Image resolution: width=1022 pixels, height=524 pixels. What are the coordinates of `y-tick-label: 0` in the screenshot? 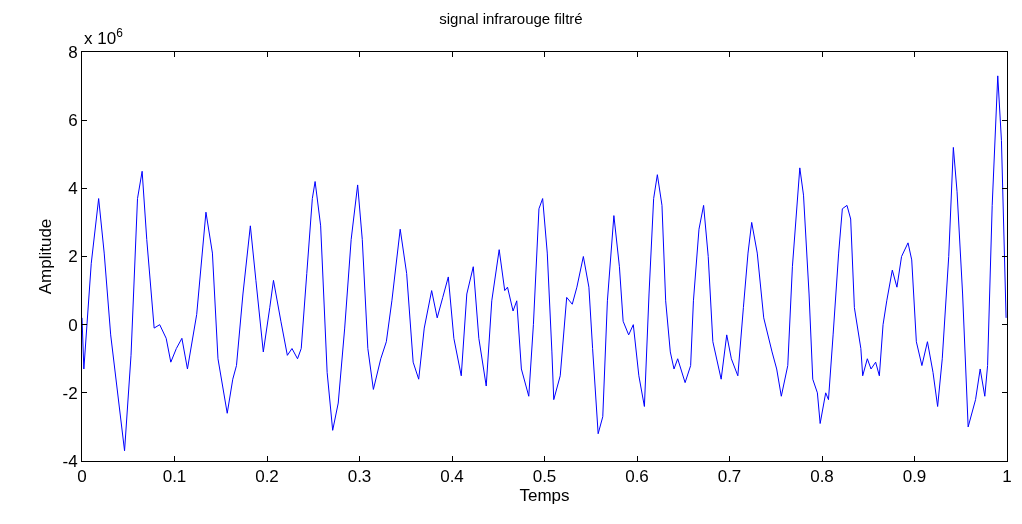 It's located at (73, 325).